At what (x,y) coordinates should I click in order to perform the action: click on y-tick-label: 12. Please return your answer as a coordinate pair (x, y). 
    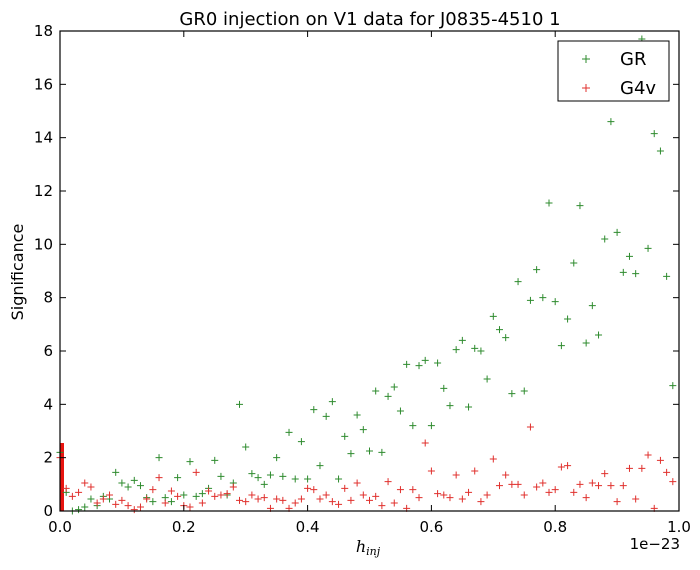
    Looking at the image, I should click on (43, 191).